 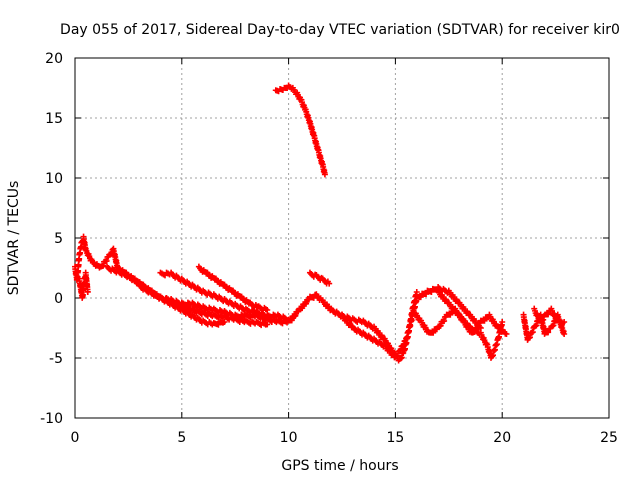 What do you see at coordinates (54, 119) in the screenshot?
I see `y-tick-label: 15` at bounding box center [54, 119].